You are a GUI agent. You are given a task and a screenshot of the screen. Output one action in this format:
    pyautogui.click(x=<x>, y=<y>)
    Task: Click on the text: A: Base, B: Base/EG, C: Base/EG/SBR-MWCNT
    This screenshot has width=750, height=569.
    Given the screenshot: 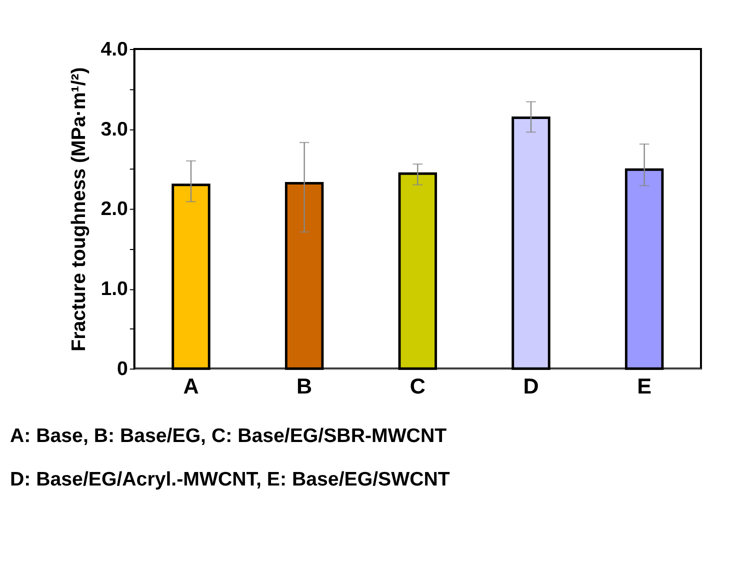 What is the action you would take?
    pyautogui.click(x=228, y=436)
    